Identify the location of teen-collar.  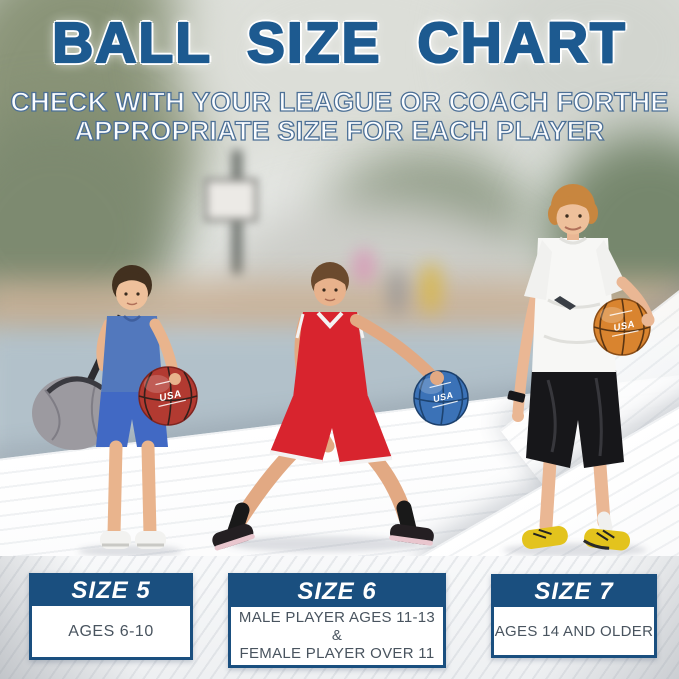
(573, 240).